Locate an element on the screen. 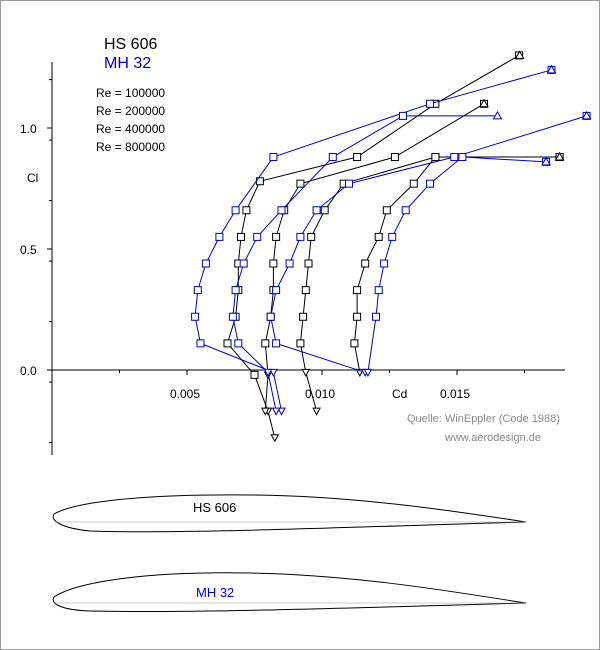  legend-re-800000: Re = 800000 is located at coordinates (131, 147).